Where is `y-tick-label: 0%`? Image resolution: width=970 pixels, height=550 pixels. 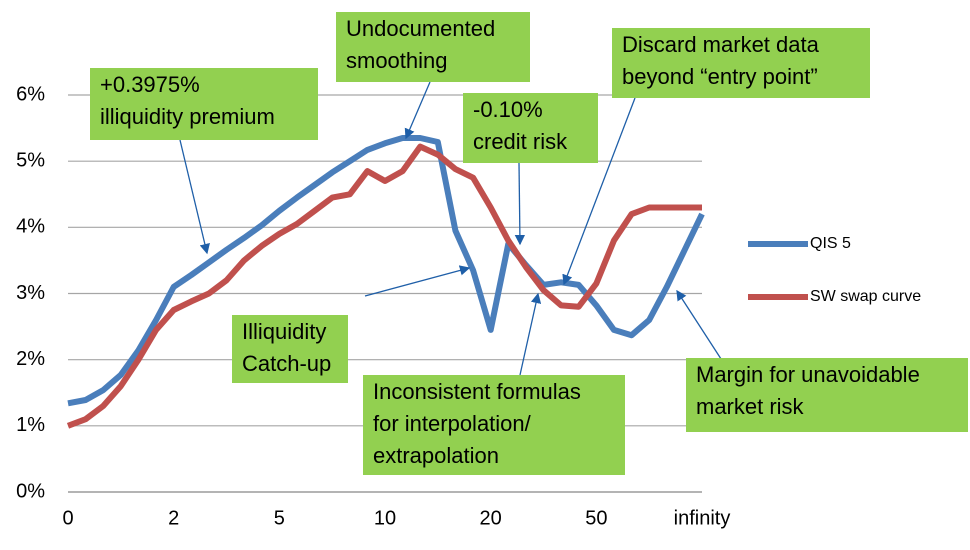
y-tick-label: 0% is located at coordinates (30, 491).